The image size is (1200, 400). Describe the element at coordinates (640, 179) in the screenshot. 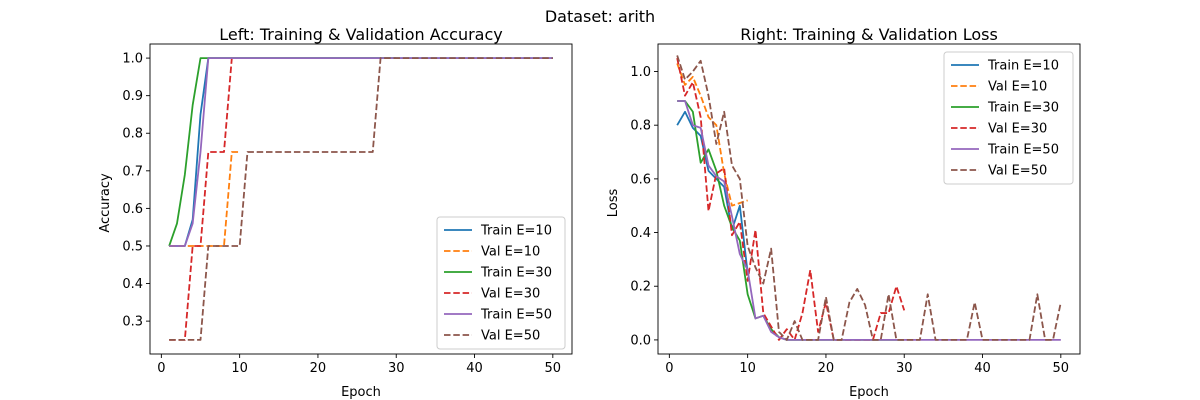

I see `loss-y-tick-label: 0.6` at that location.